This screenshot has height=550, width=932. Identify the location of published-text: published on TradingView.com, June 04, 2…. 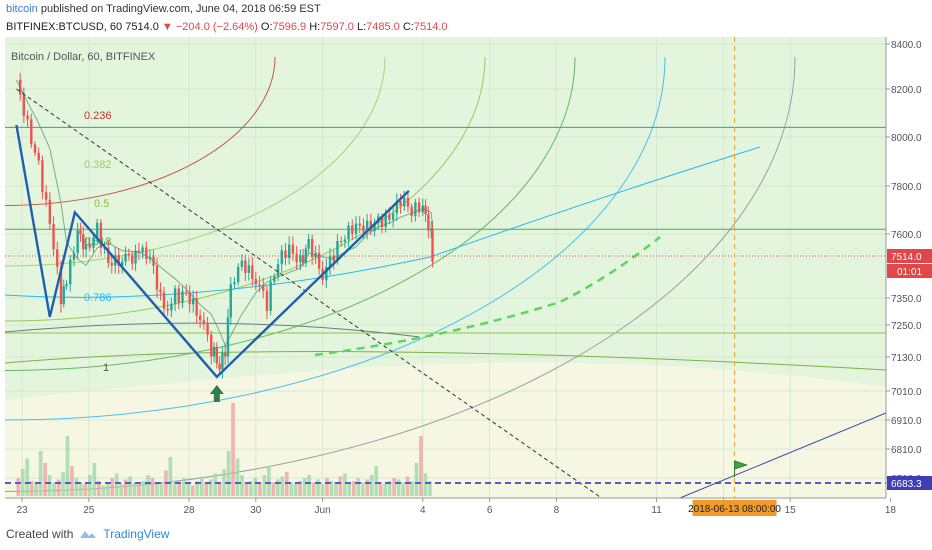
(180, 9).